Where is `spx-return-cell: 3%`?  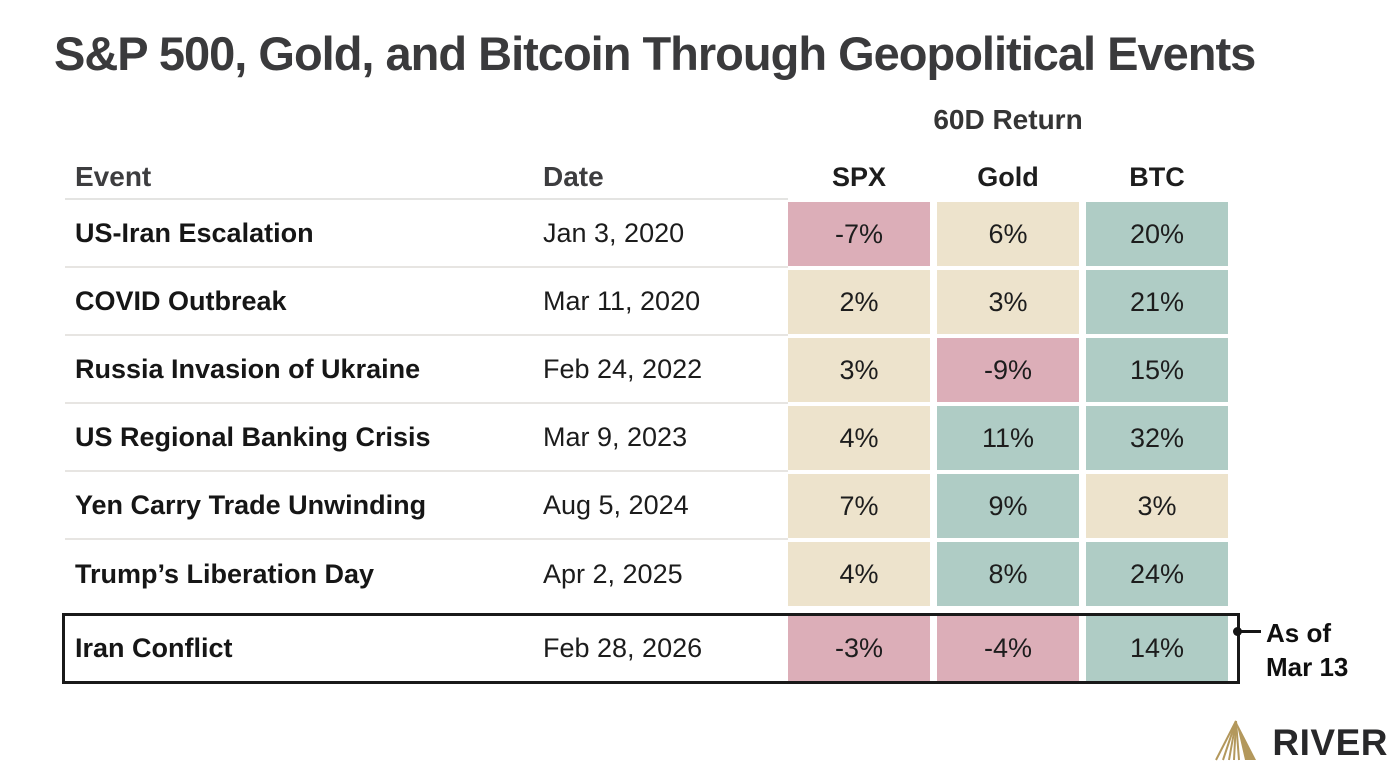
spx-return-cell: 3% is located at coordinates (859, 370).